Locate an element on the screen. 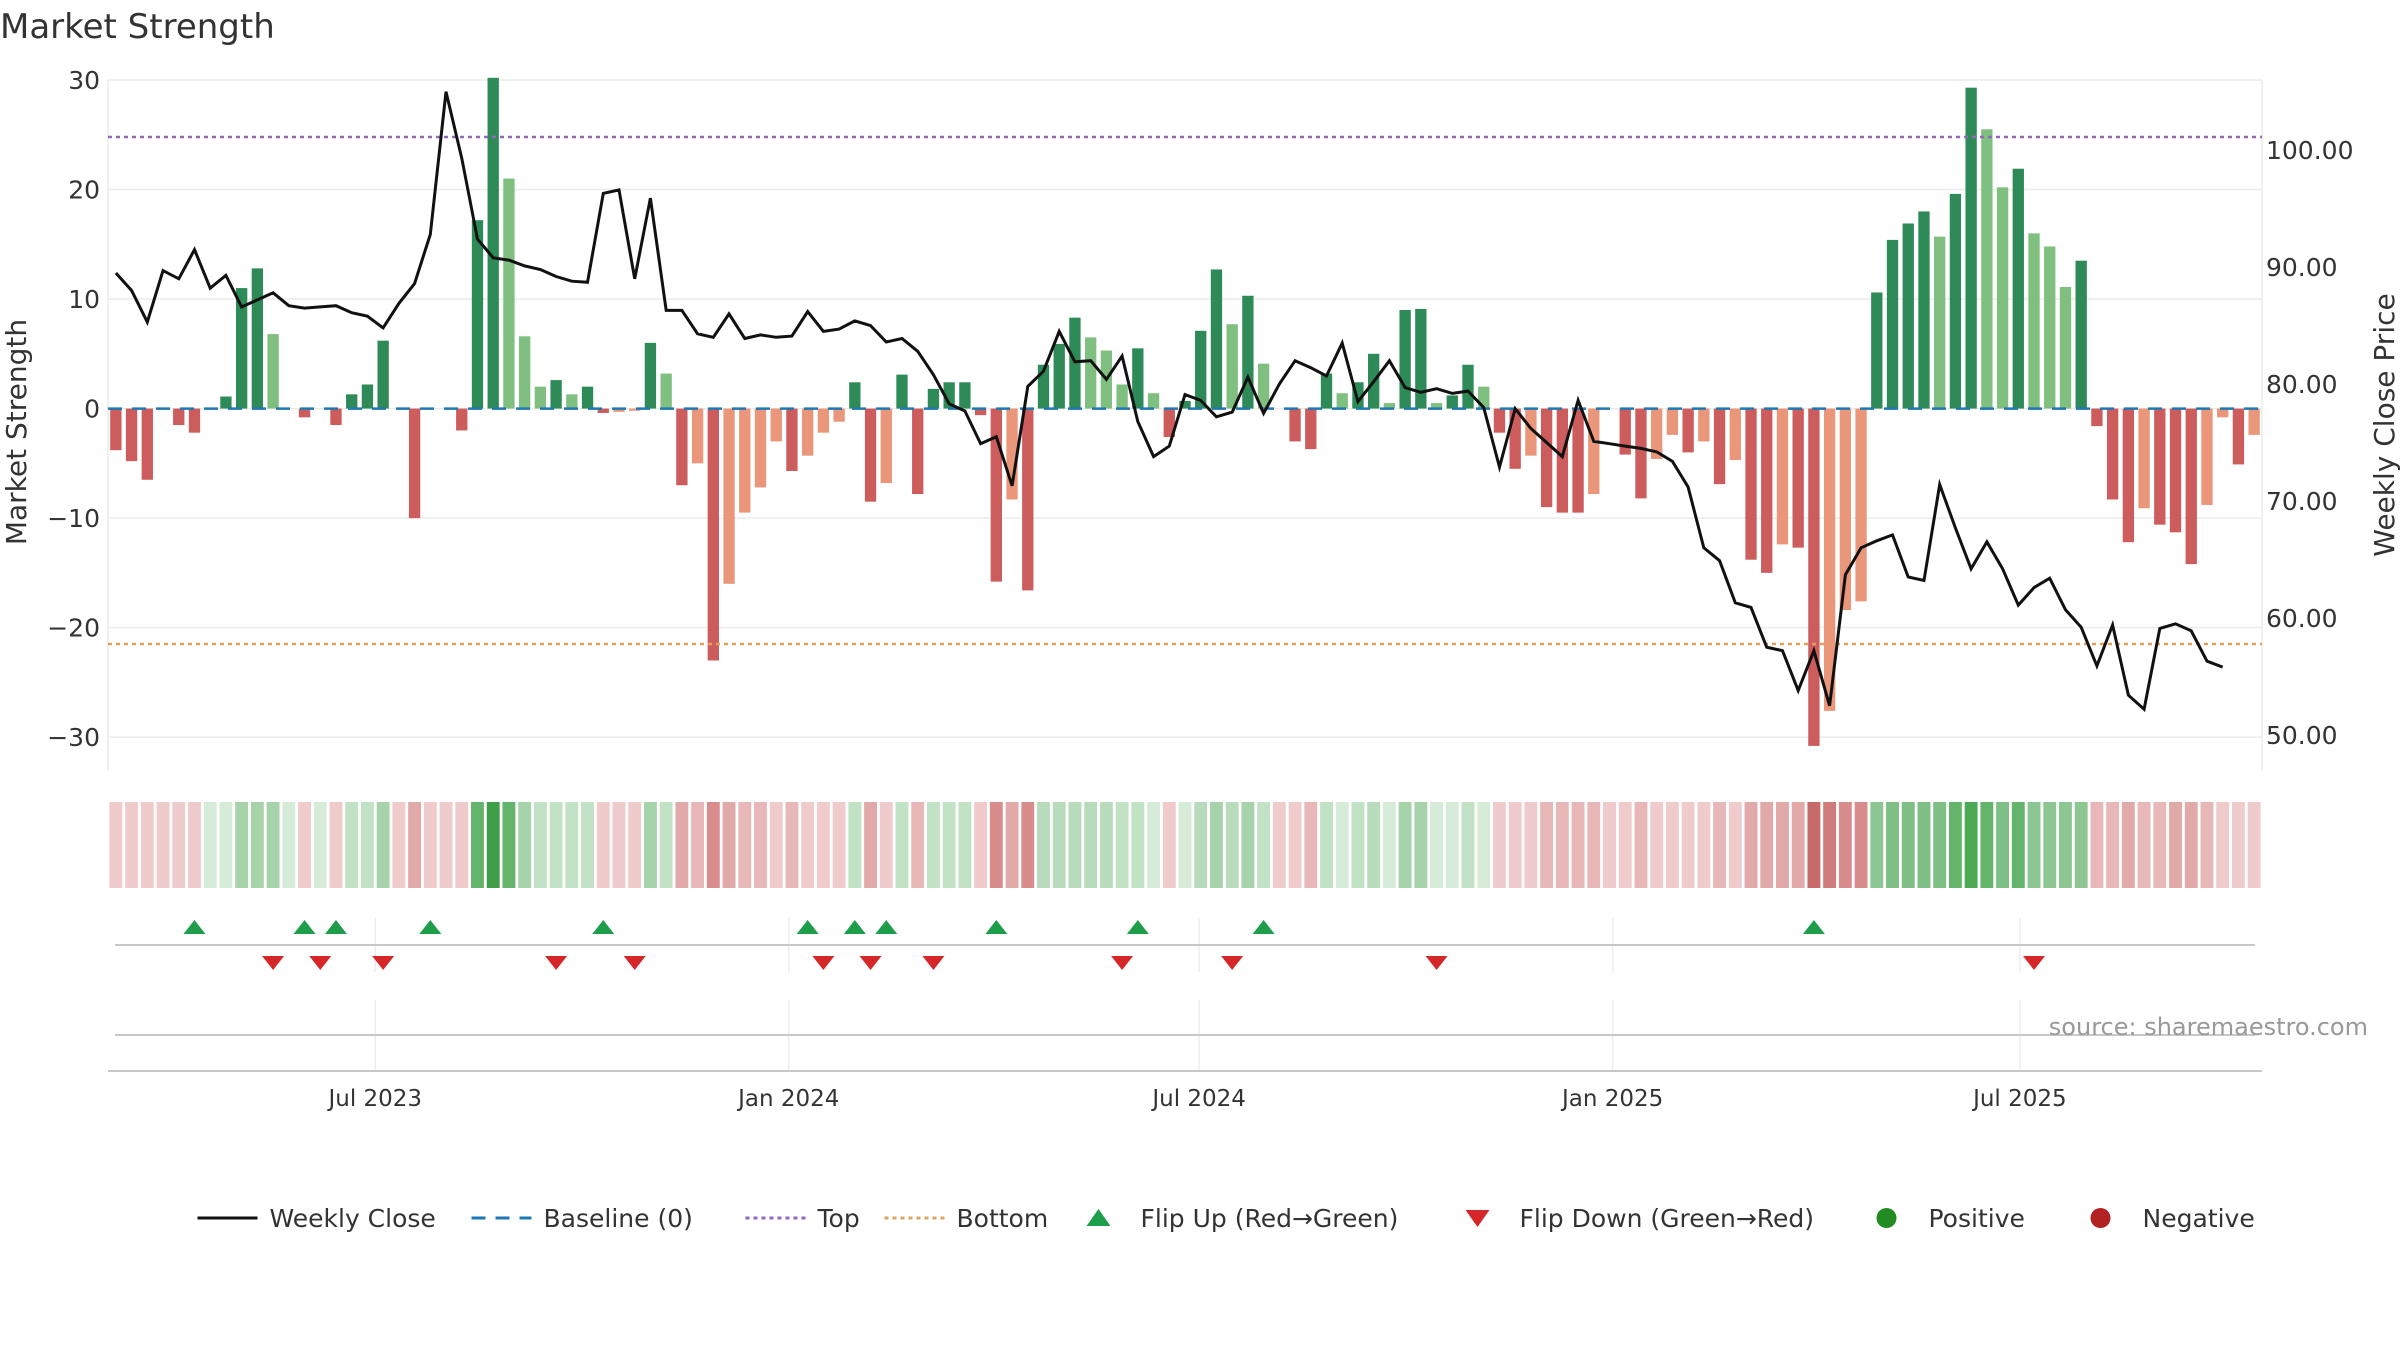 The width and height of the screenshot is (2400, 1350). legend-item: Baseline (0) is located at coordinates (582, 1218).